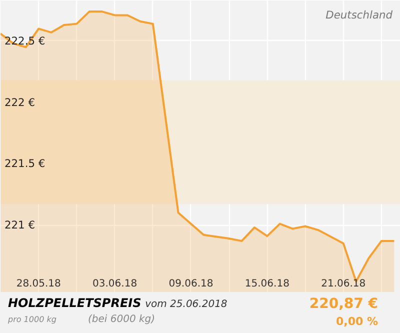  What do you see at coordinates (20, 225) in the screenshot?
I see `y-tick-label: 221 €` at bounding box center [20, 225].